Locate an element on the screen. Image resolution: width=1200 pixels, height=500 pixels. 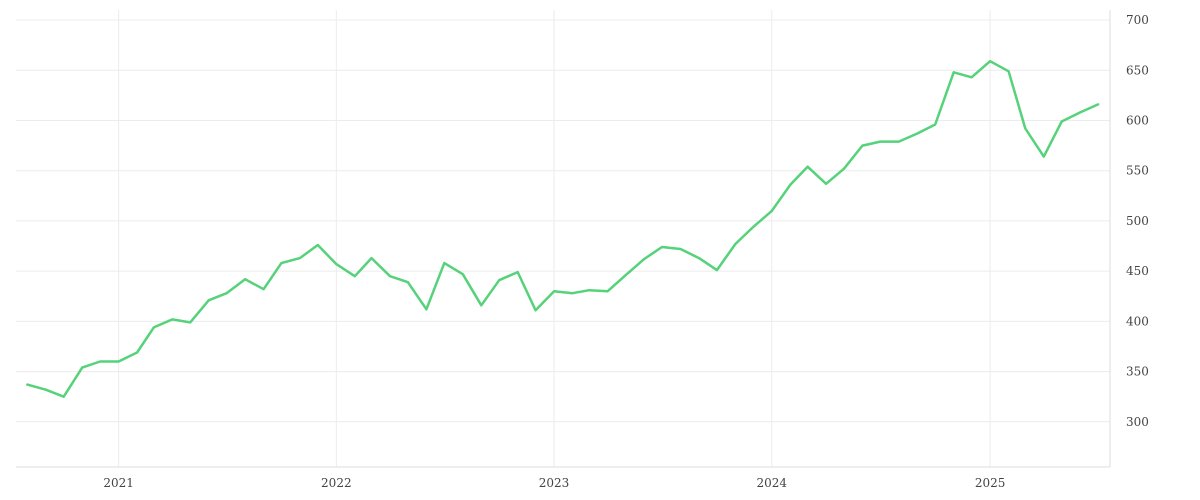
x-tick-label: 2022 is located at coordinates (336, 483).